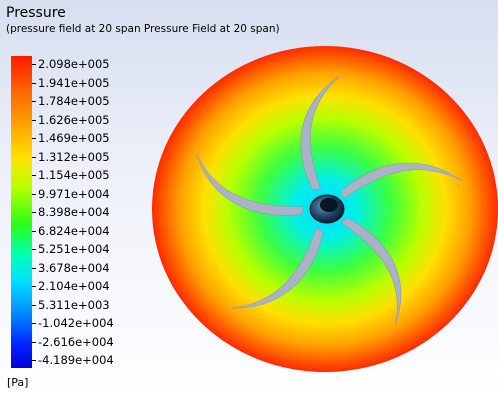  I want to click on impeller-hub-bore, so click(329, 205).